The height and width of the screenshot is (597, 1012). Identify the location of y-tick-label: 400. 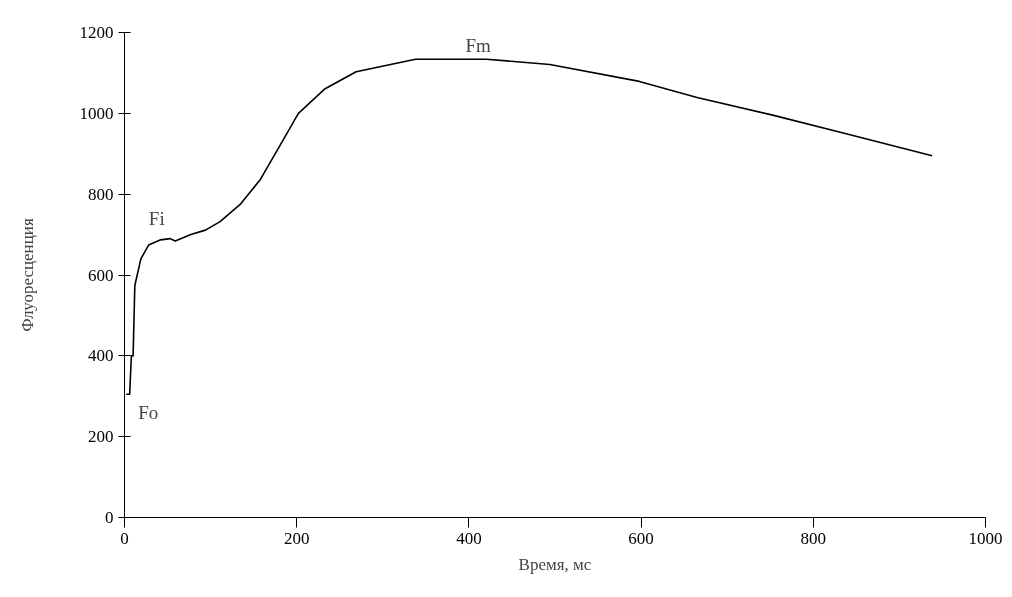
(101, 356).